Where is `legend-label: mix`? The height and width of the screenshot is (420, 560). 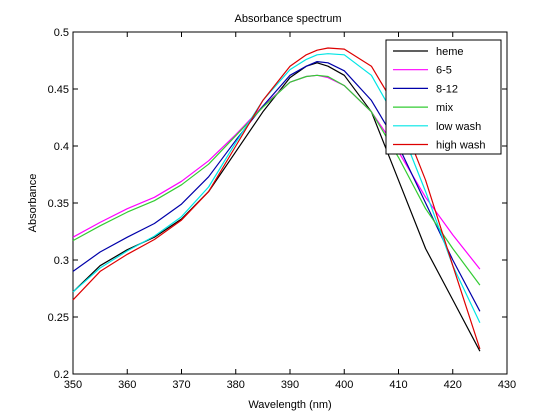 legend-label: mix is located at coordinates (445, 108).